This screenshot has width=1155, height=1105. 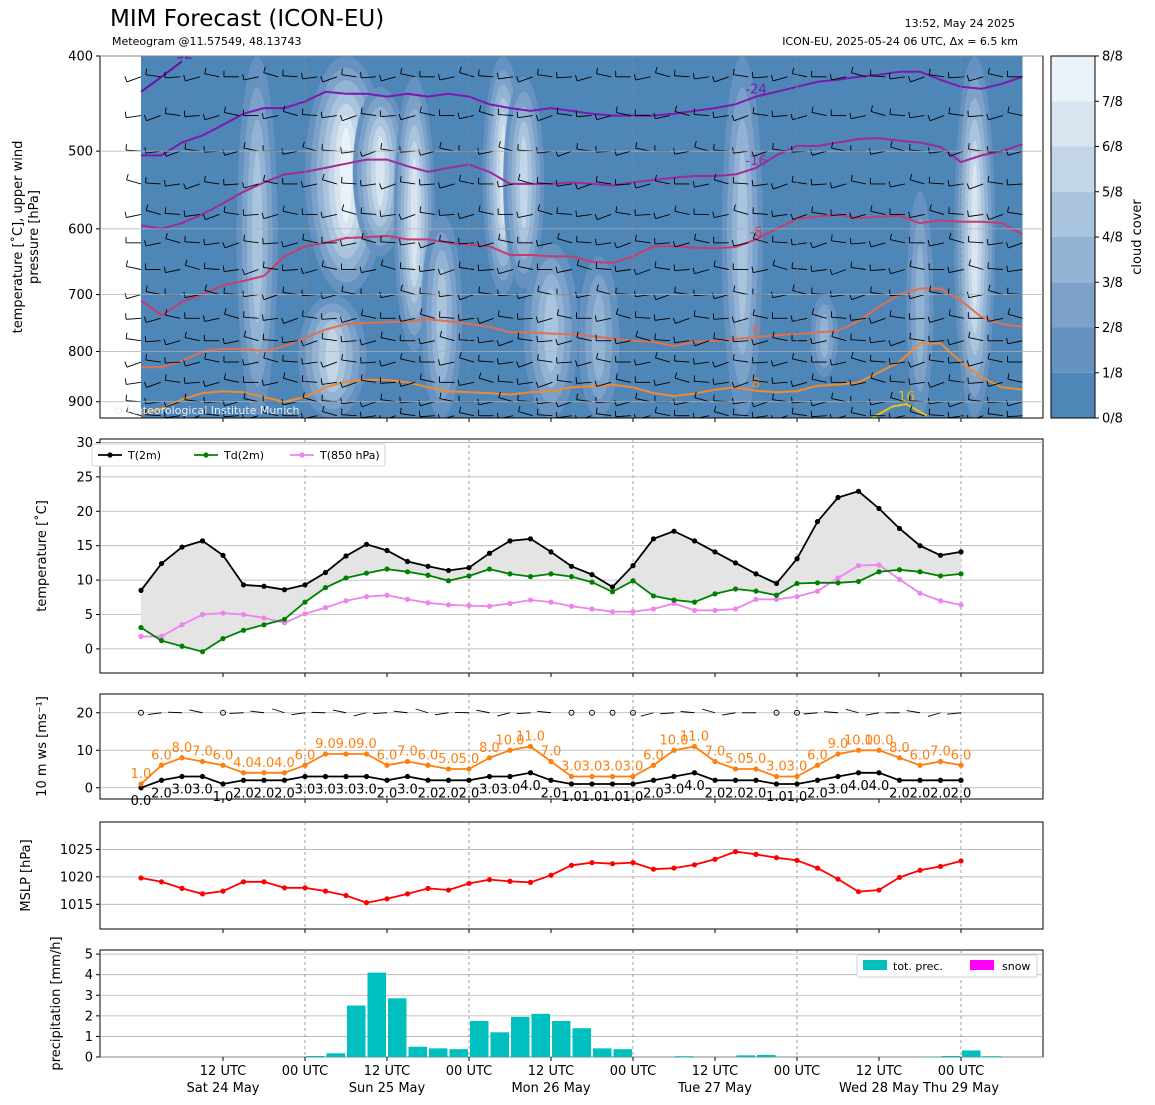 What do you see at coordinates (551, 1071) in the screenshot?
I see `x-tick-label: 12 UTC` at bounding box center [551, 1071].